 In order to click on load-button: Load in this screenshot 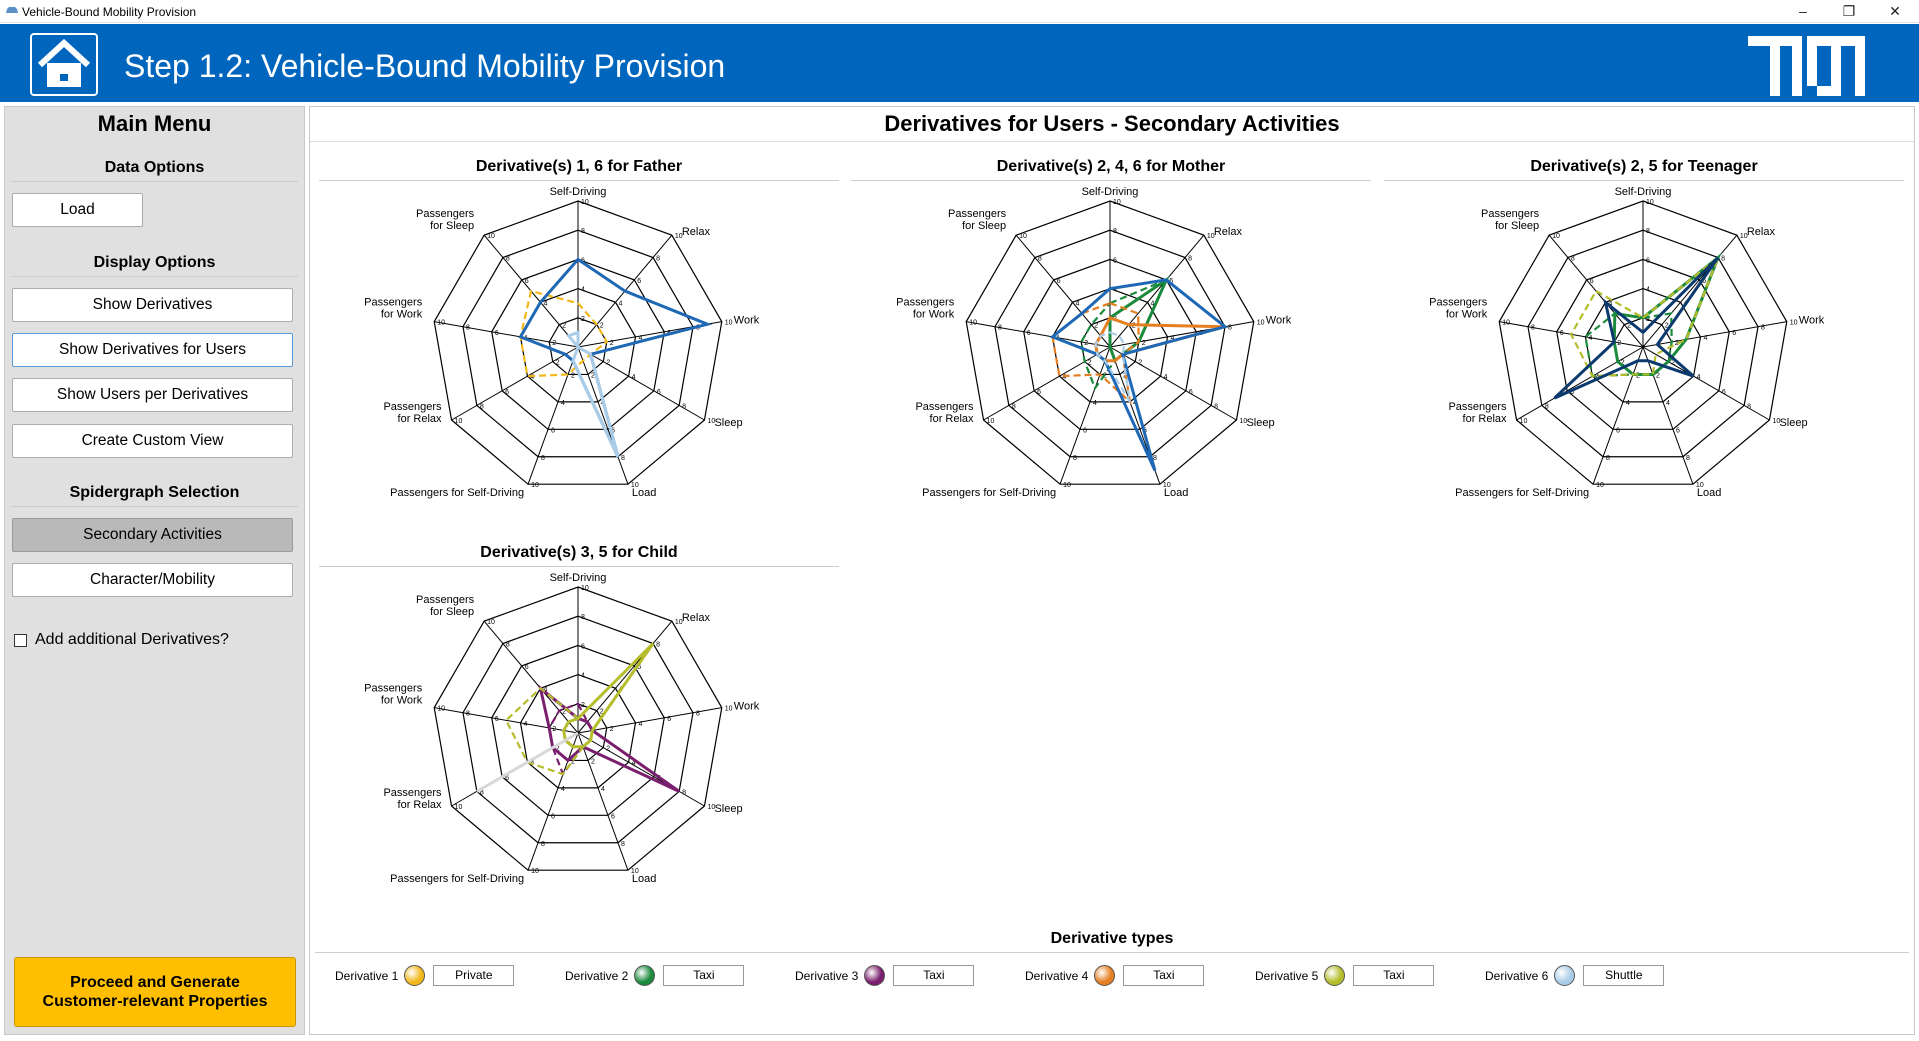, I will do `click(77, 210)`.